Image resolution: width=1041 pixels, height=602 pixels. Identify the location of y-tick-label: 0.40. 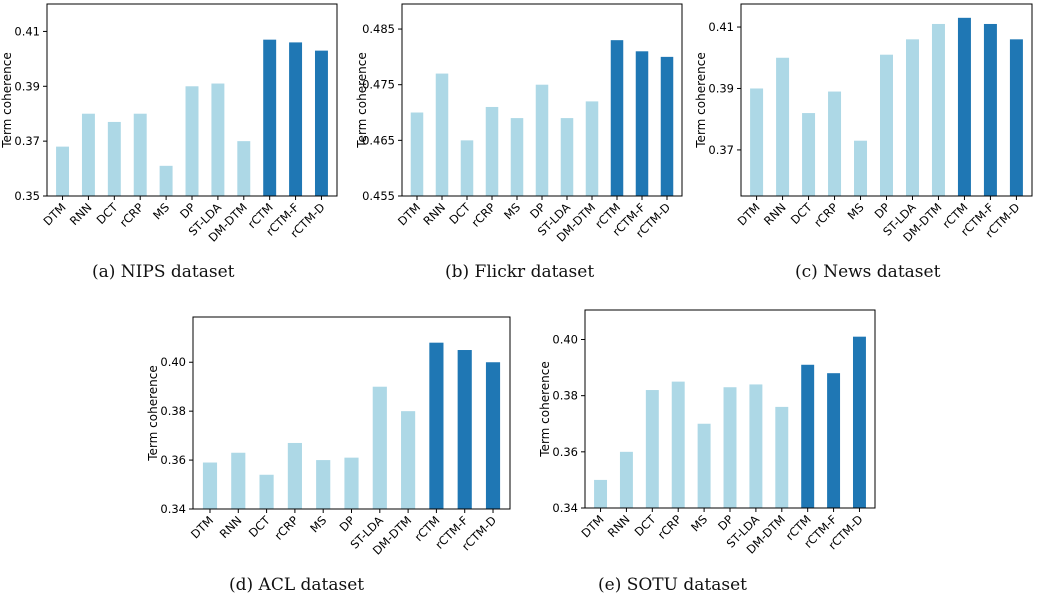
(565, 339).